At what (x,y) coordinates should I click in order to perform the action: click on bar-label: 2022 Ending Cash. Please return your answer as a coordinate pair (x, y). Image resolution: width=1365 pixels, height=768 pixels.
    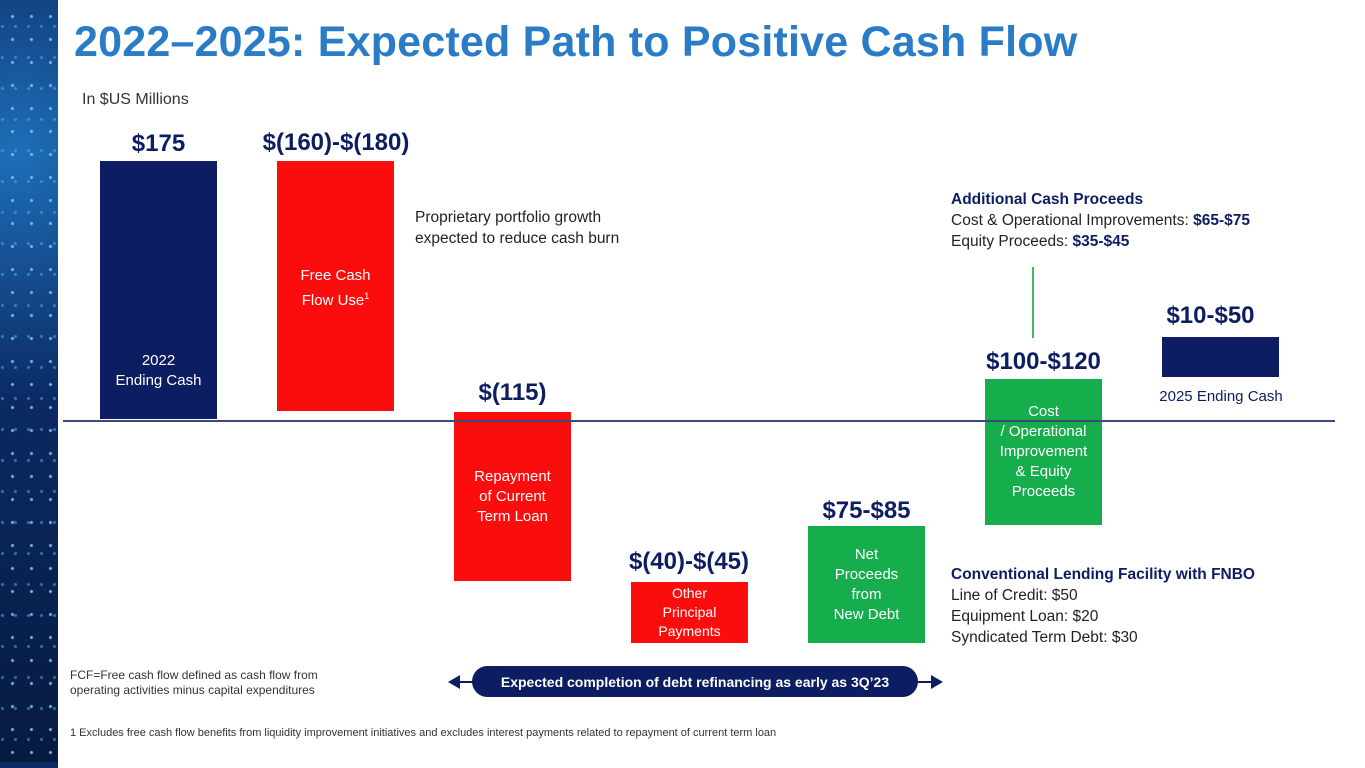
    Looking at the image, I should click on (158, 370).